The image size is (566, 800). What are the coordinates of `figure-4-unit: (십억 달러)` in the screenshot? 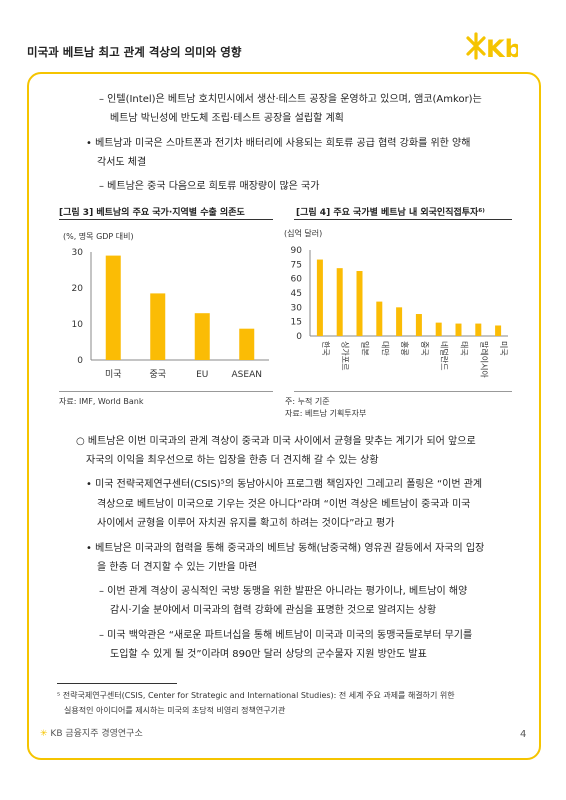 It's located at (303, 233).